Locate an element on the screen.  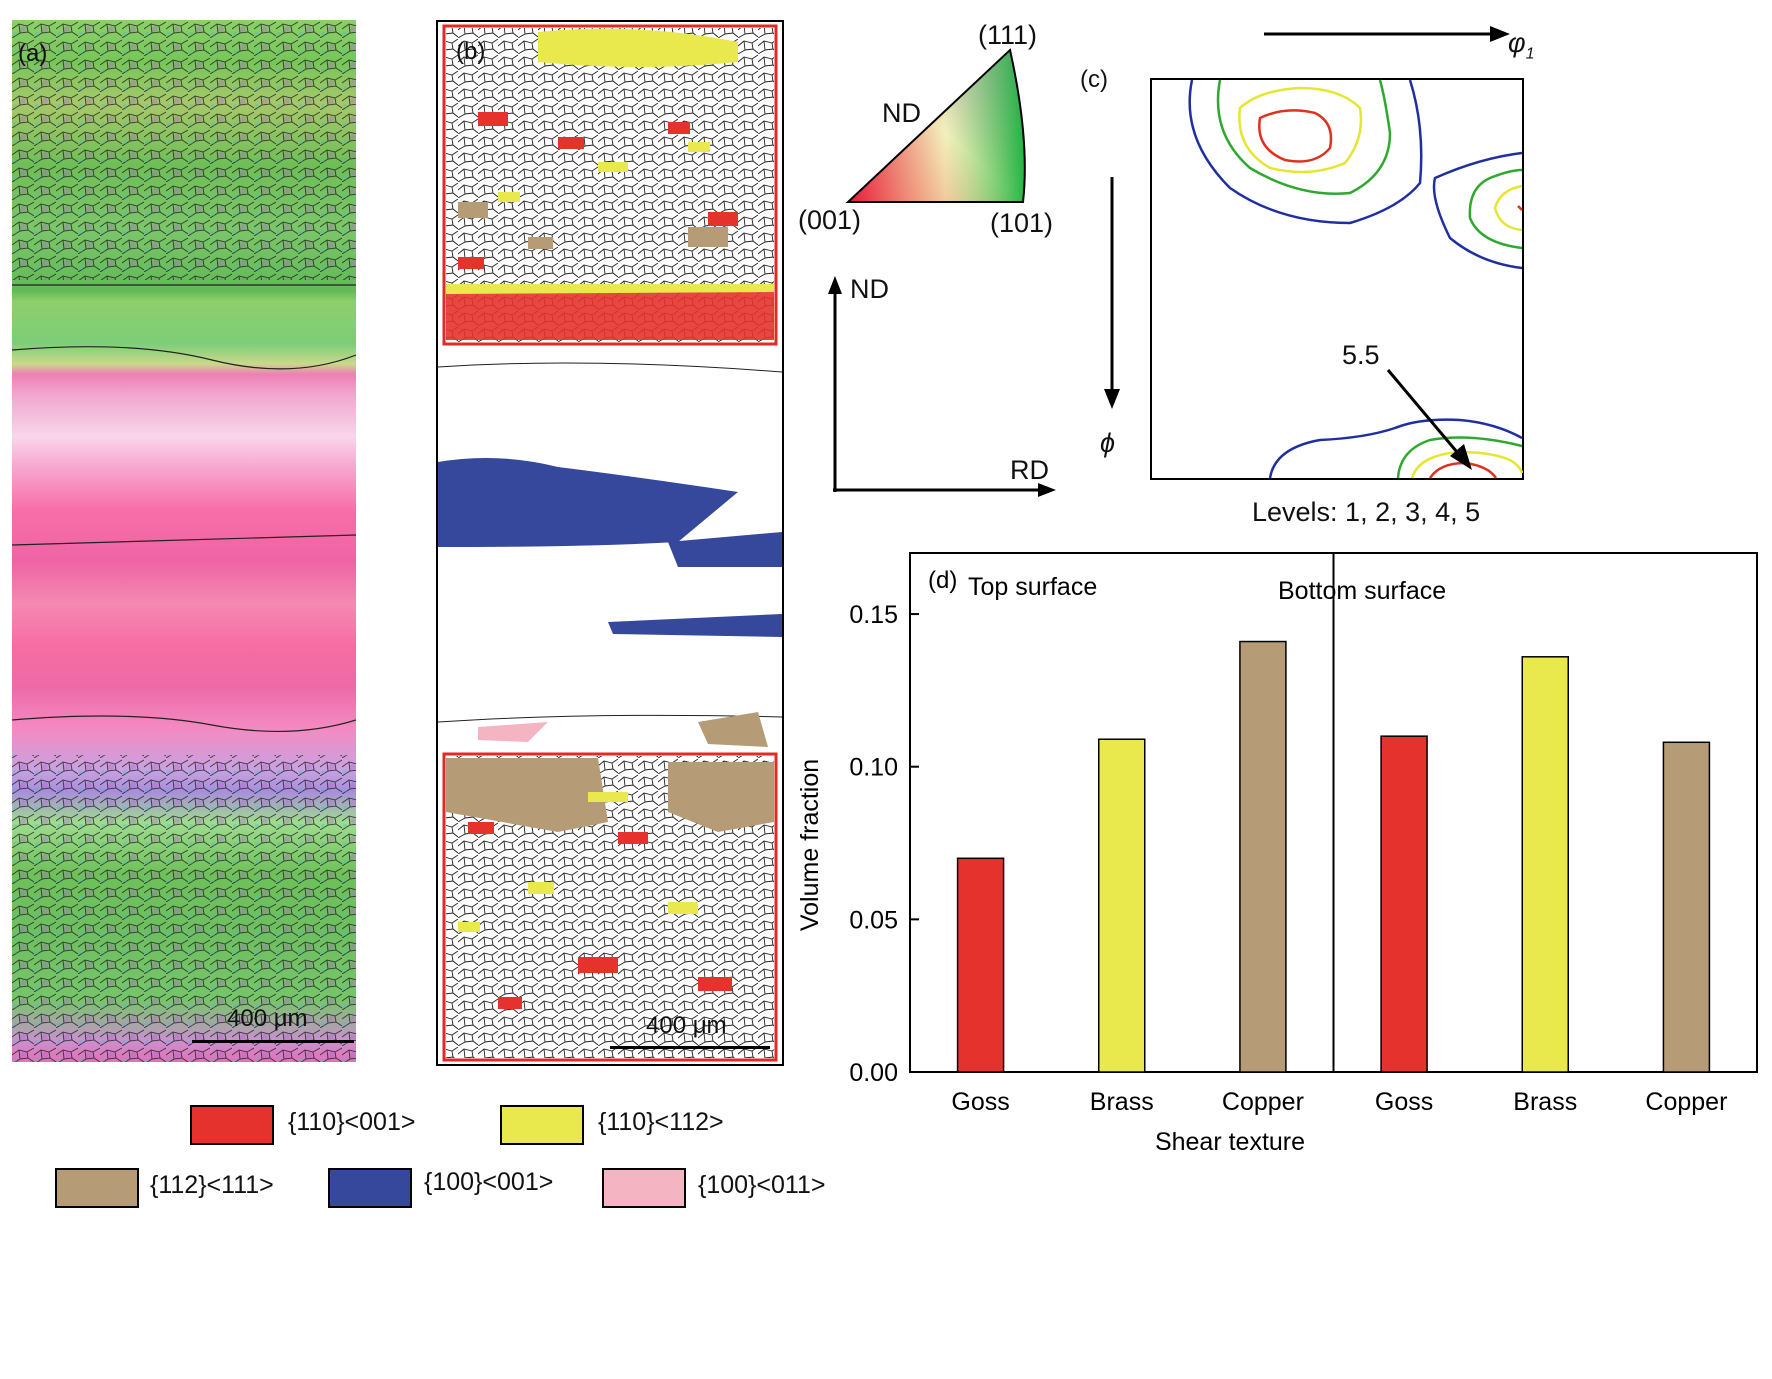
y-tick-label: 0.05 is located at coordinates (873, 920).